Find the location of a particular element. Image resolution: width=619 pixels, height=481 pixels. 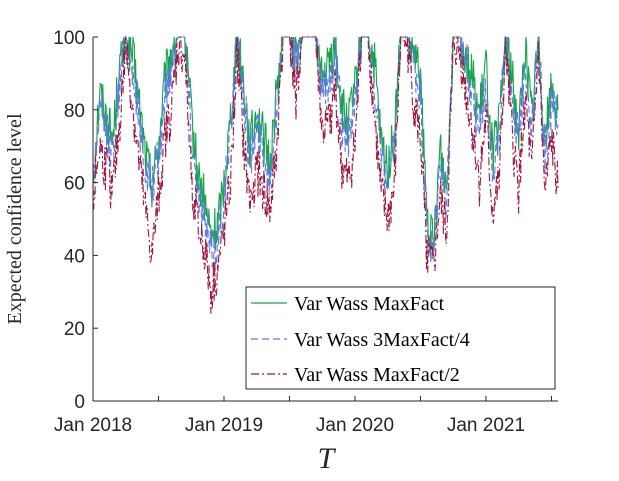

x-tick-label-2: Jan 2020 is located at coordinates (355, 425).